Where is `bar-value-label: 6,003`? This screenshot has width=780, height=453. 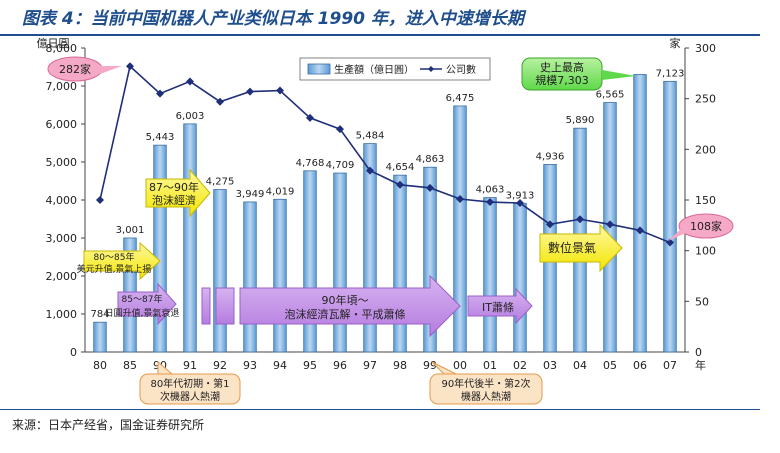
bar-value-label: 6,003 is located at coordinates (190, 116).